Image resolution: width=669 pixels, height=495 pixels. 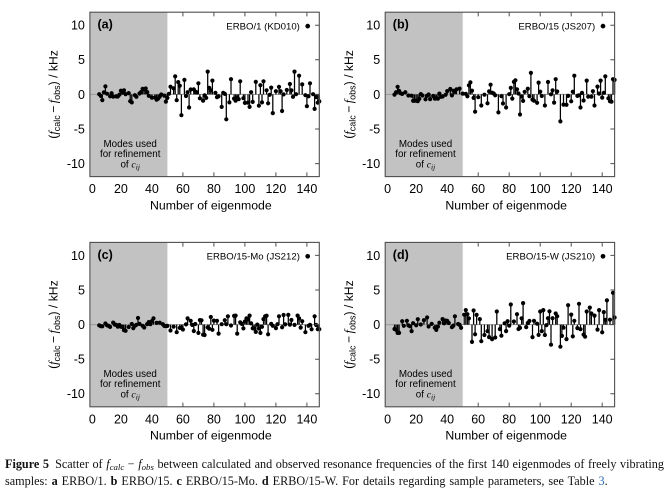 I want to click on svg-text: ERBO/1 (KD010), so click(x=263, y=26).